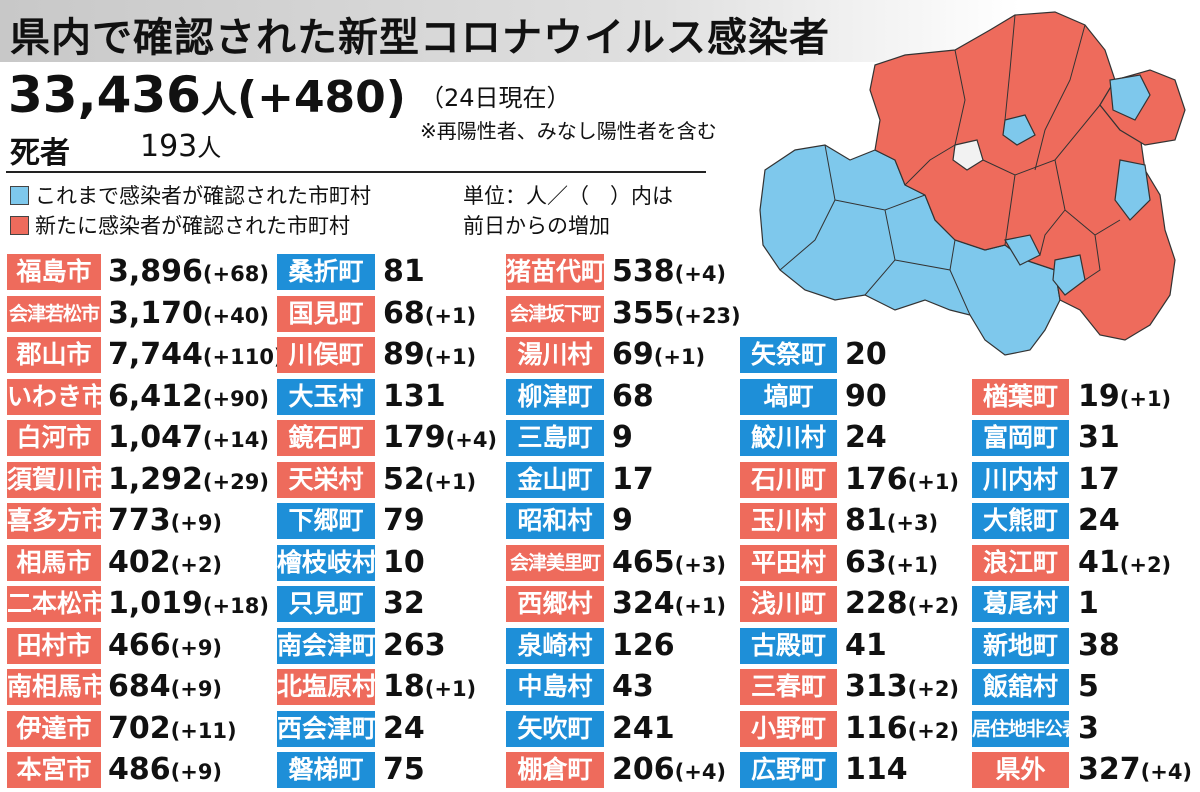 Image resolution: width=1200 pixels, height=792 pixels. I want to click on daily-increase: (+11), so click(203, 730).